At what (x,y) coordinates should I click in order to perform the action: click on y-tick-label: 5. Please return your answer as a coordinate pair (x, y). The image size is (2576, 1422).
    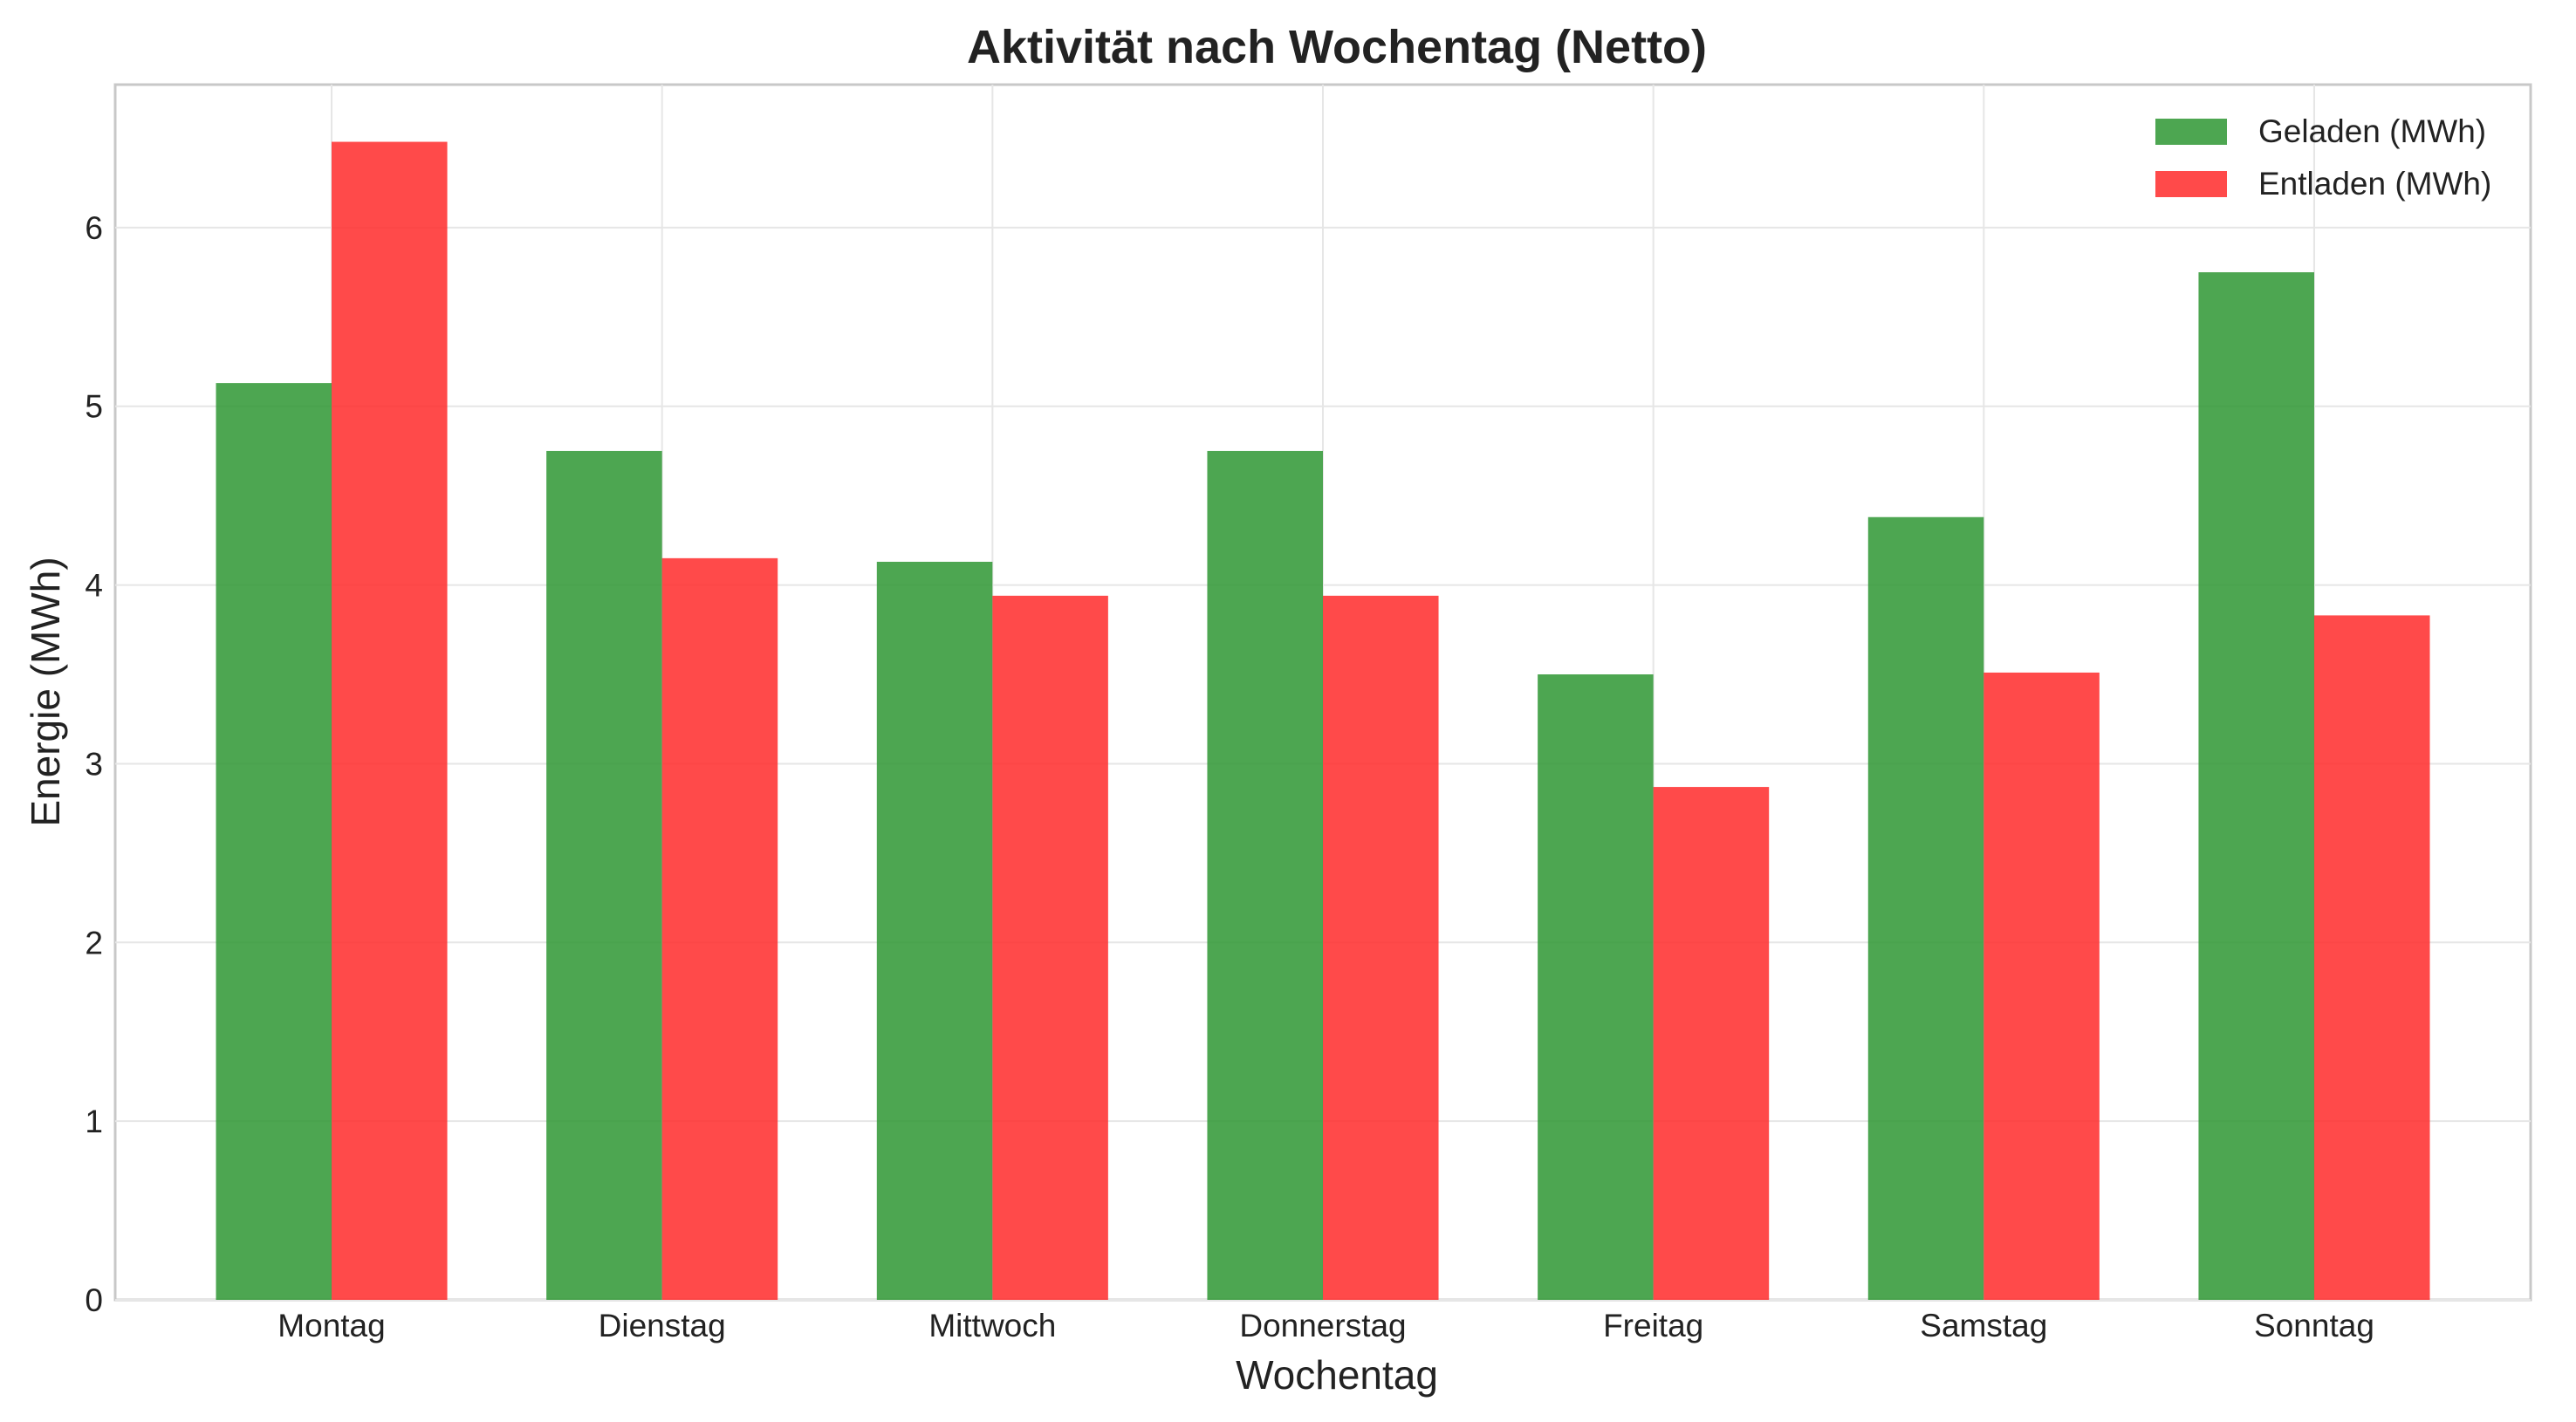
    Looking at the image, I should click on (94, 407).